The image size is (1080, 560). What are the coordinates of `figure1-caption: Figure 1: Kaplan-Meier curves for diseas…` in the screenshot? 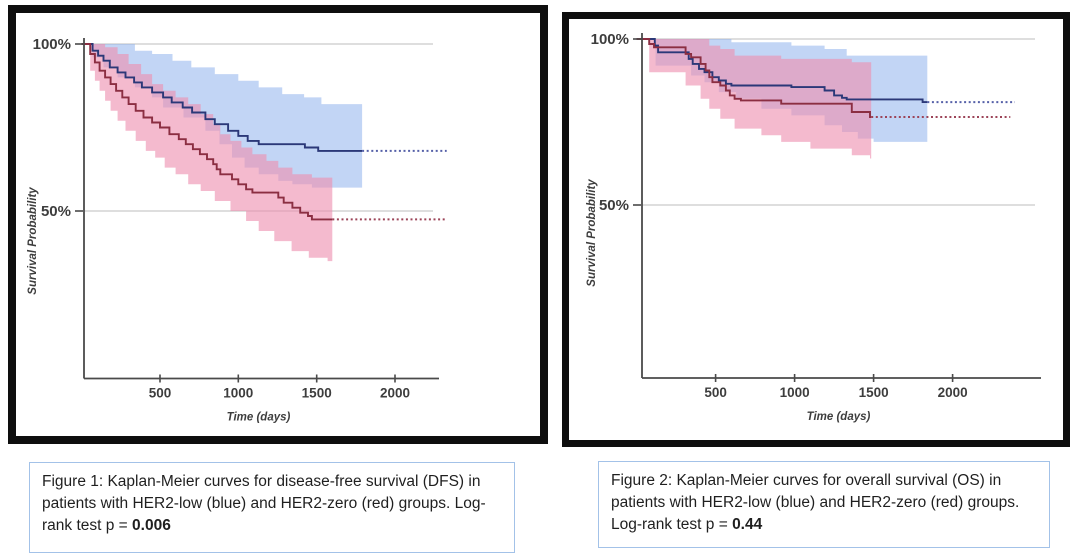 It's located at (272, 507).